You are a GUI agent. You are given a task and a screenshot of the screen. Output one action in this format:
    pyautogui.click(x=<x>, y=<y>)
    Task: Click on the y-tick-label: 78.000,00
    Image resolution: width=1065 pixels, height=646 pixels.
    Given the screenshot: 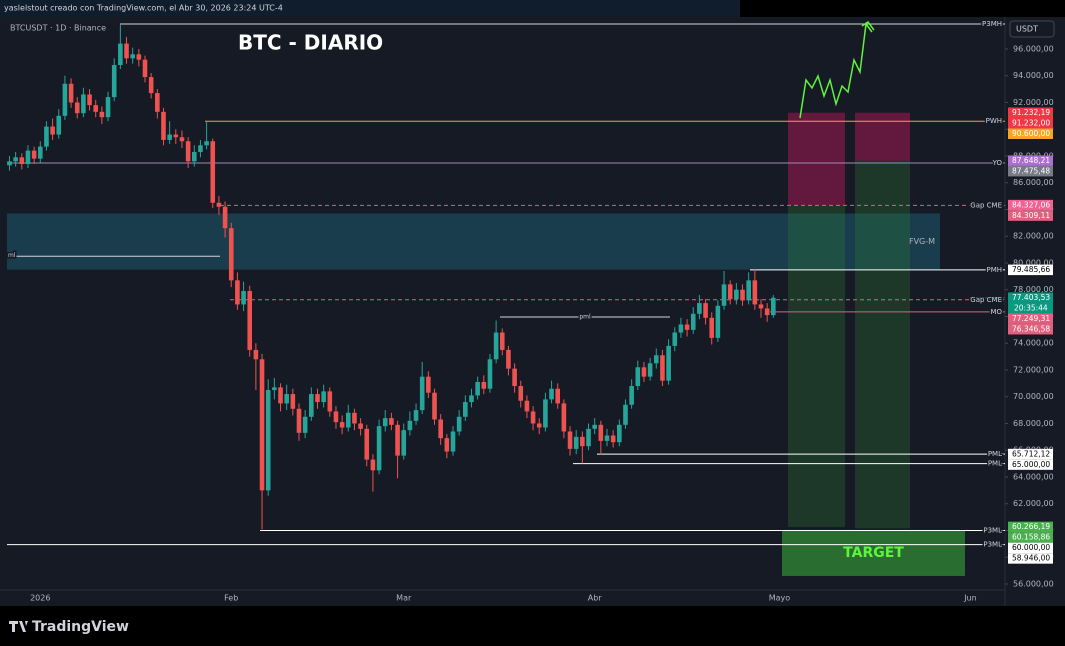 What is the action you would take?
    pyautogui.click(x=1033, y=289)
    